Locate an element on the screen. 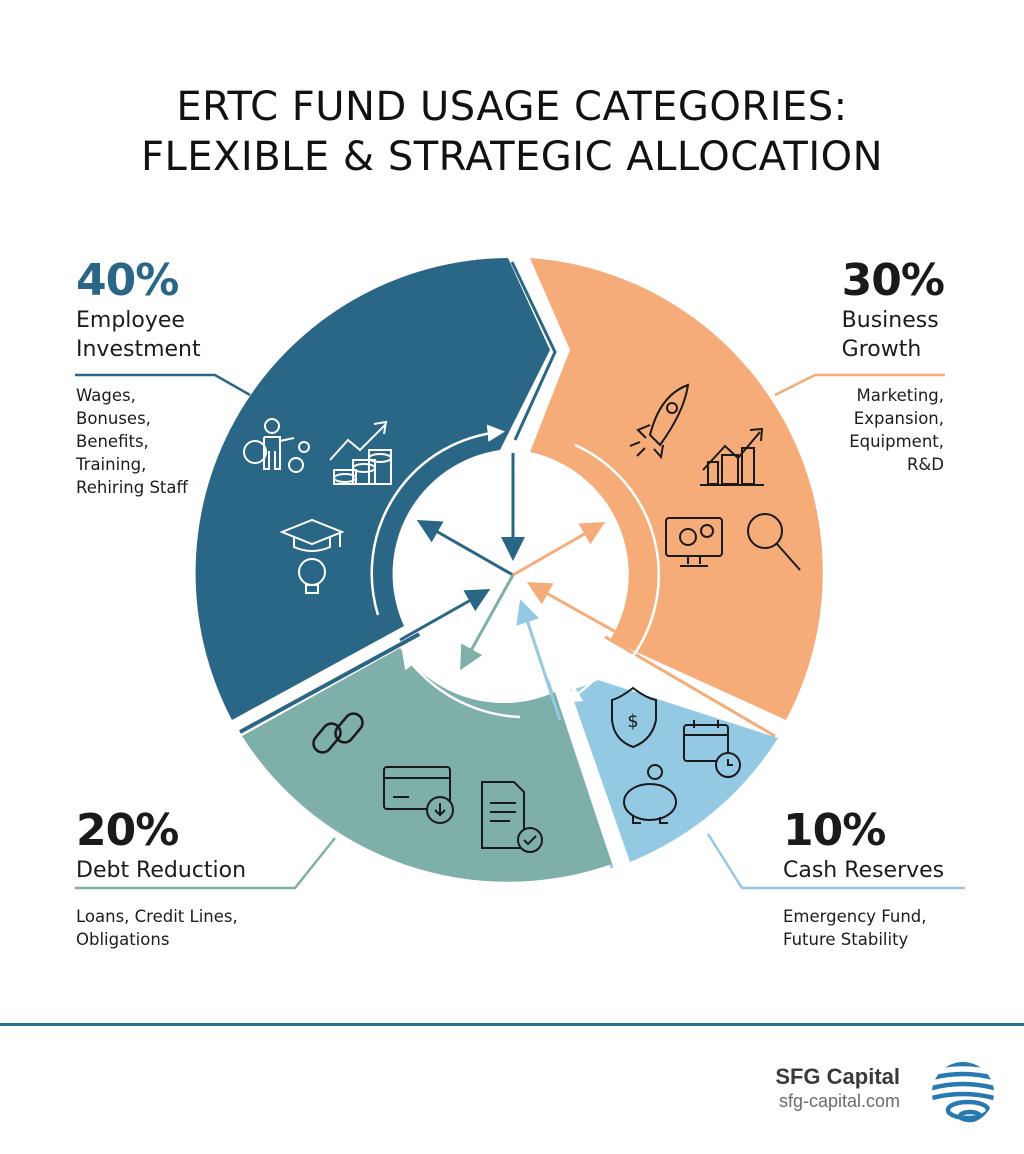 This screenshot has width=1024, height=1154. rocket-icon is located at coordinates (659, 421).